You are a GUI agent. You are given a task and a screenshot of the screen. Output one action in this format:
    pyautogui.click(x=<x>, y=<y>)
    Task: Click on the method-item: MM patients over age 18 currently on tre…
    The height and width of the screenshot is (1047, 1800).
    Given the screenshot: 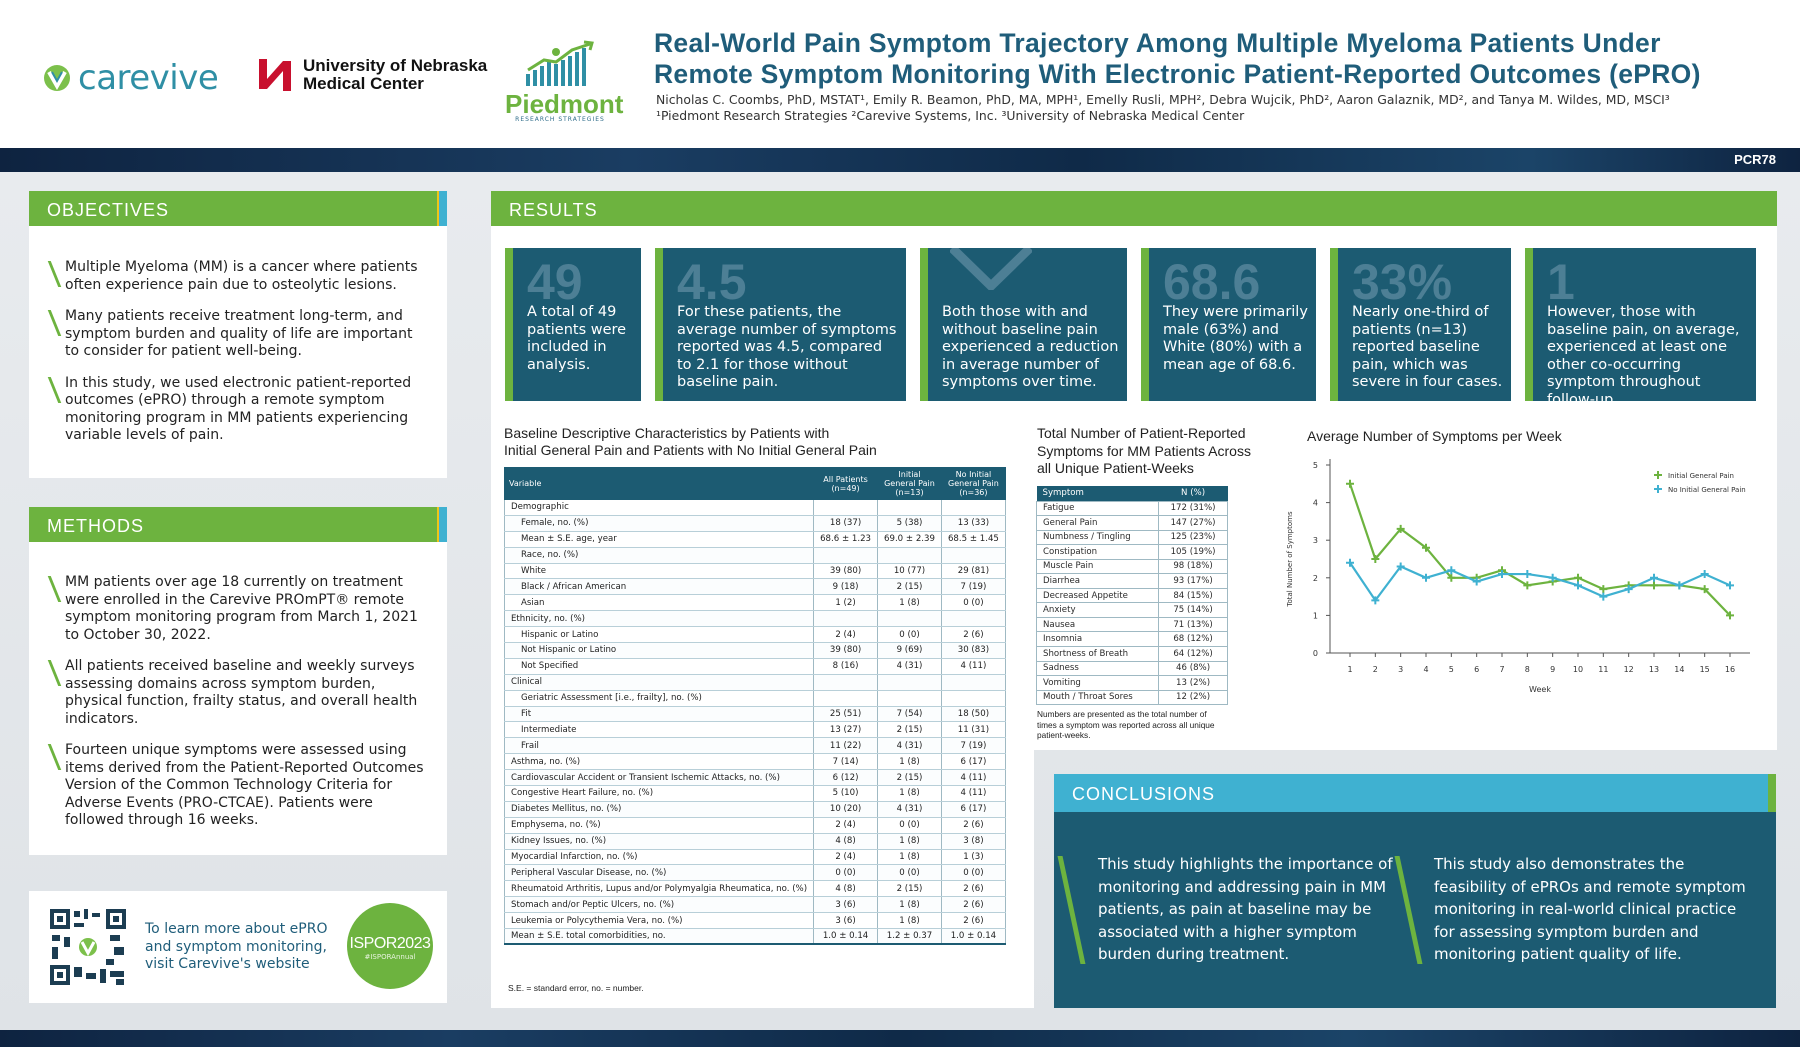 What is the action you would take?
    pyautogui.click(x=233, y=609)
    